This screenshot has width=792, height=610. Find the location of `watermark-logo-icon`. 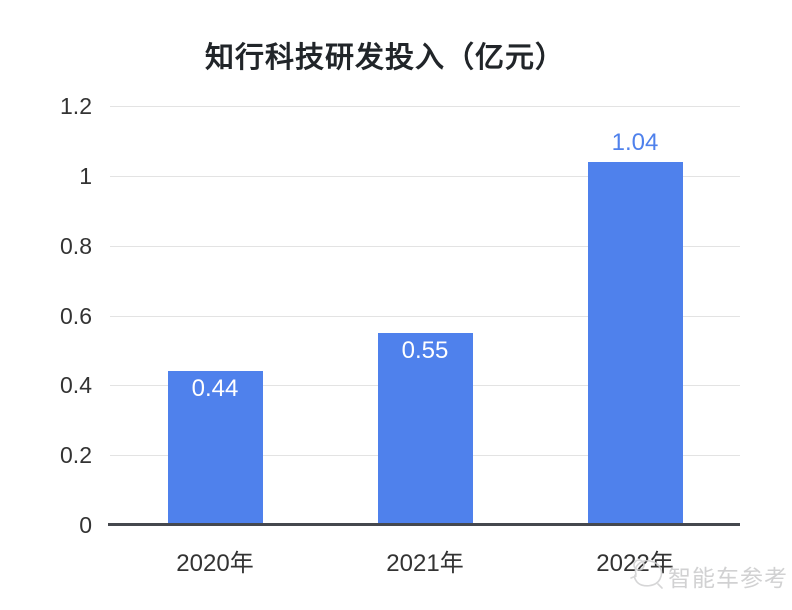

watermark-logo-icon is located at coordinates (648, 577).